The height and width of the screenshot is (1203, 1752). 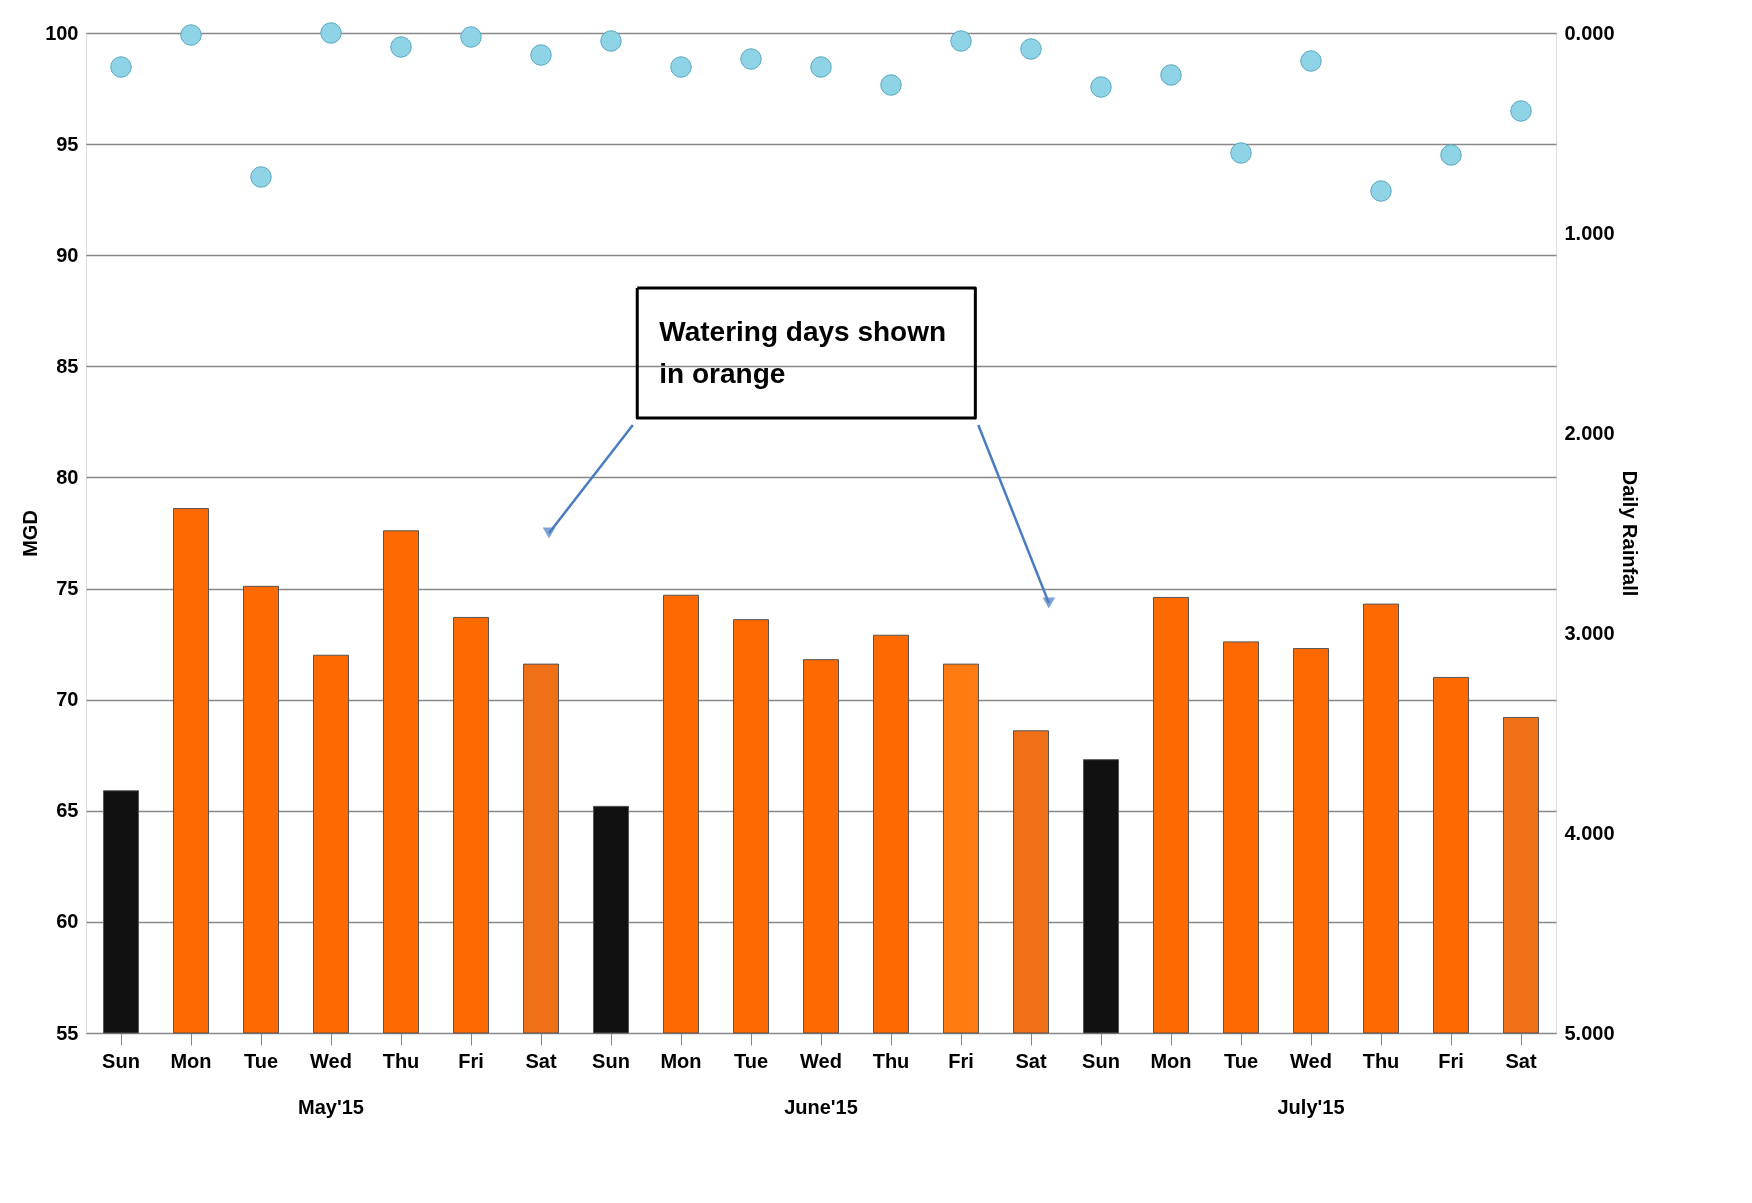 What do you see at coordinates (1311, 1107) in the screenshot?
I see `text: July'15` at bounding box center [1311, 1107].